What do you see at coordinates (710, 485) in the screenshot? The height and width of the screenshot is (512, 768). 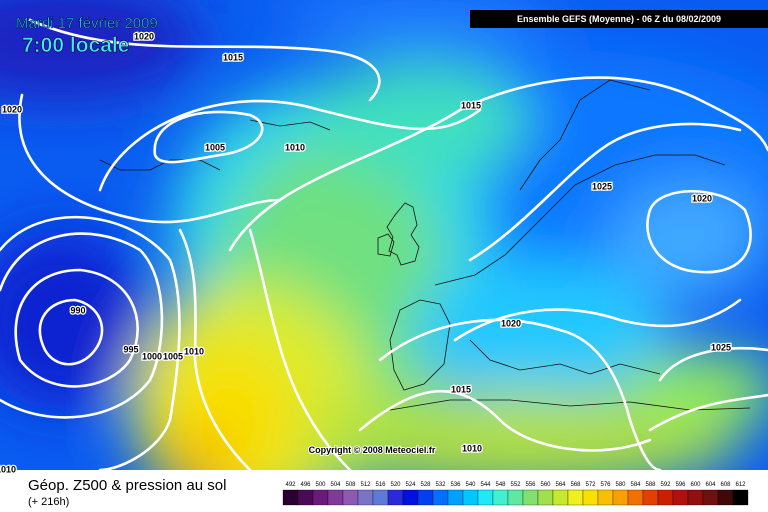 I see `legend-label: 604` at bounding box center [710, 485].